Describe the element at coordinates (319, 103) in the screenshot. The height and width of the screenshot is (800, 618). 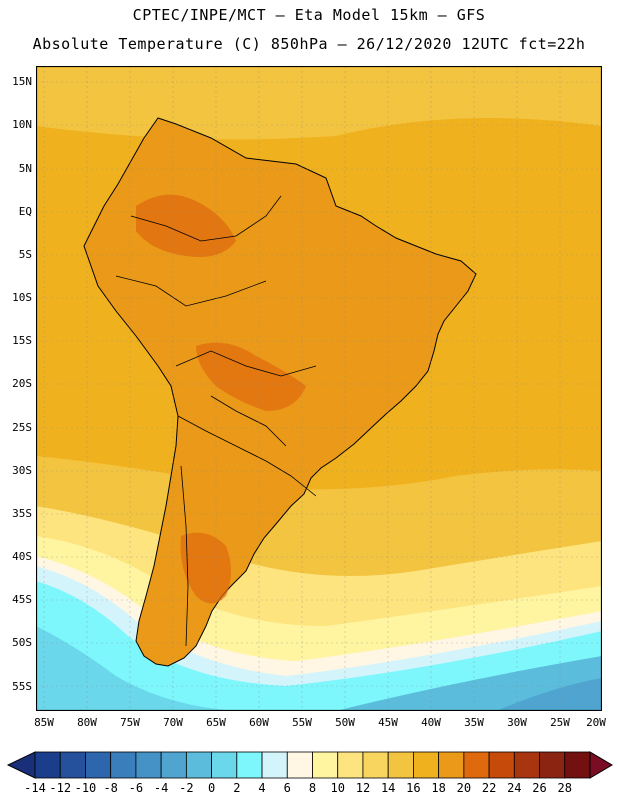
I see `north-light-band` at that location.